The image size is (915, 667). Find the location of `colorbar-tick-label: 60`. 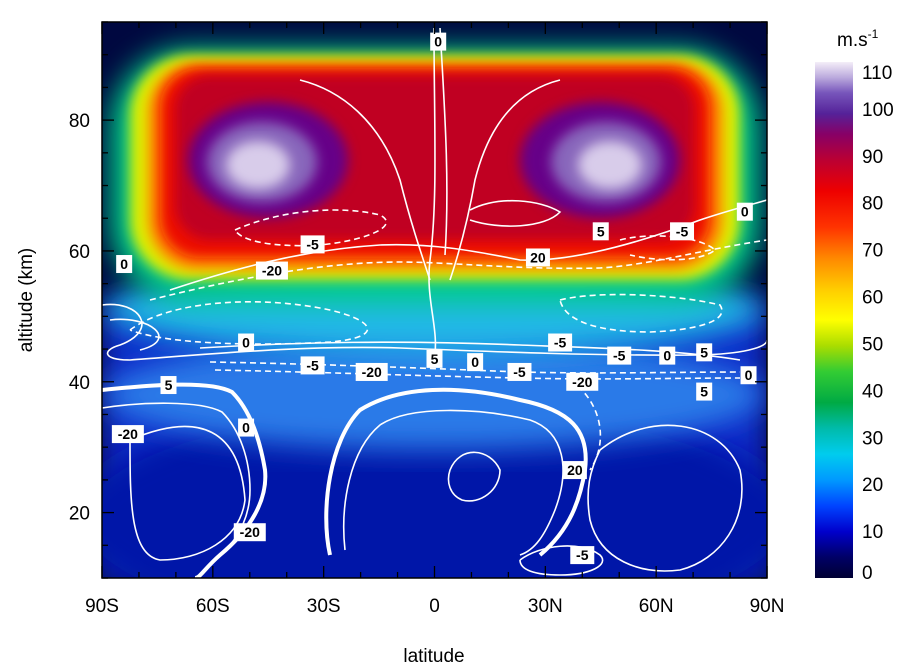

colorbar-tick-label: 60 is located at coordinates (872, 298).